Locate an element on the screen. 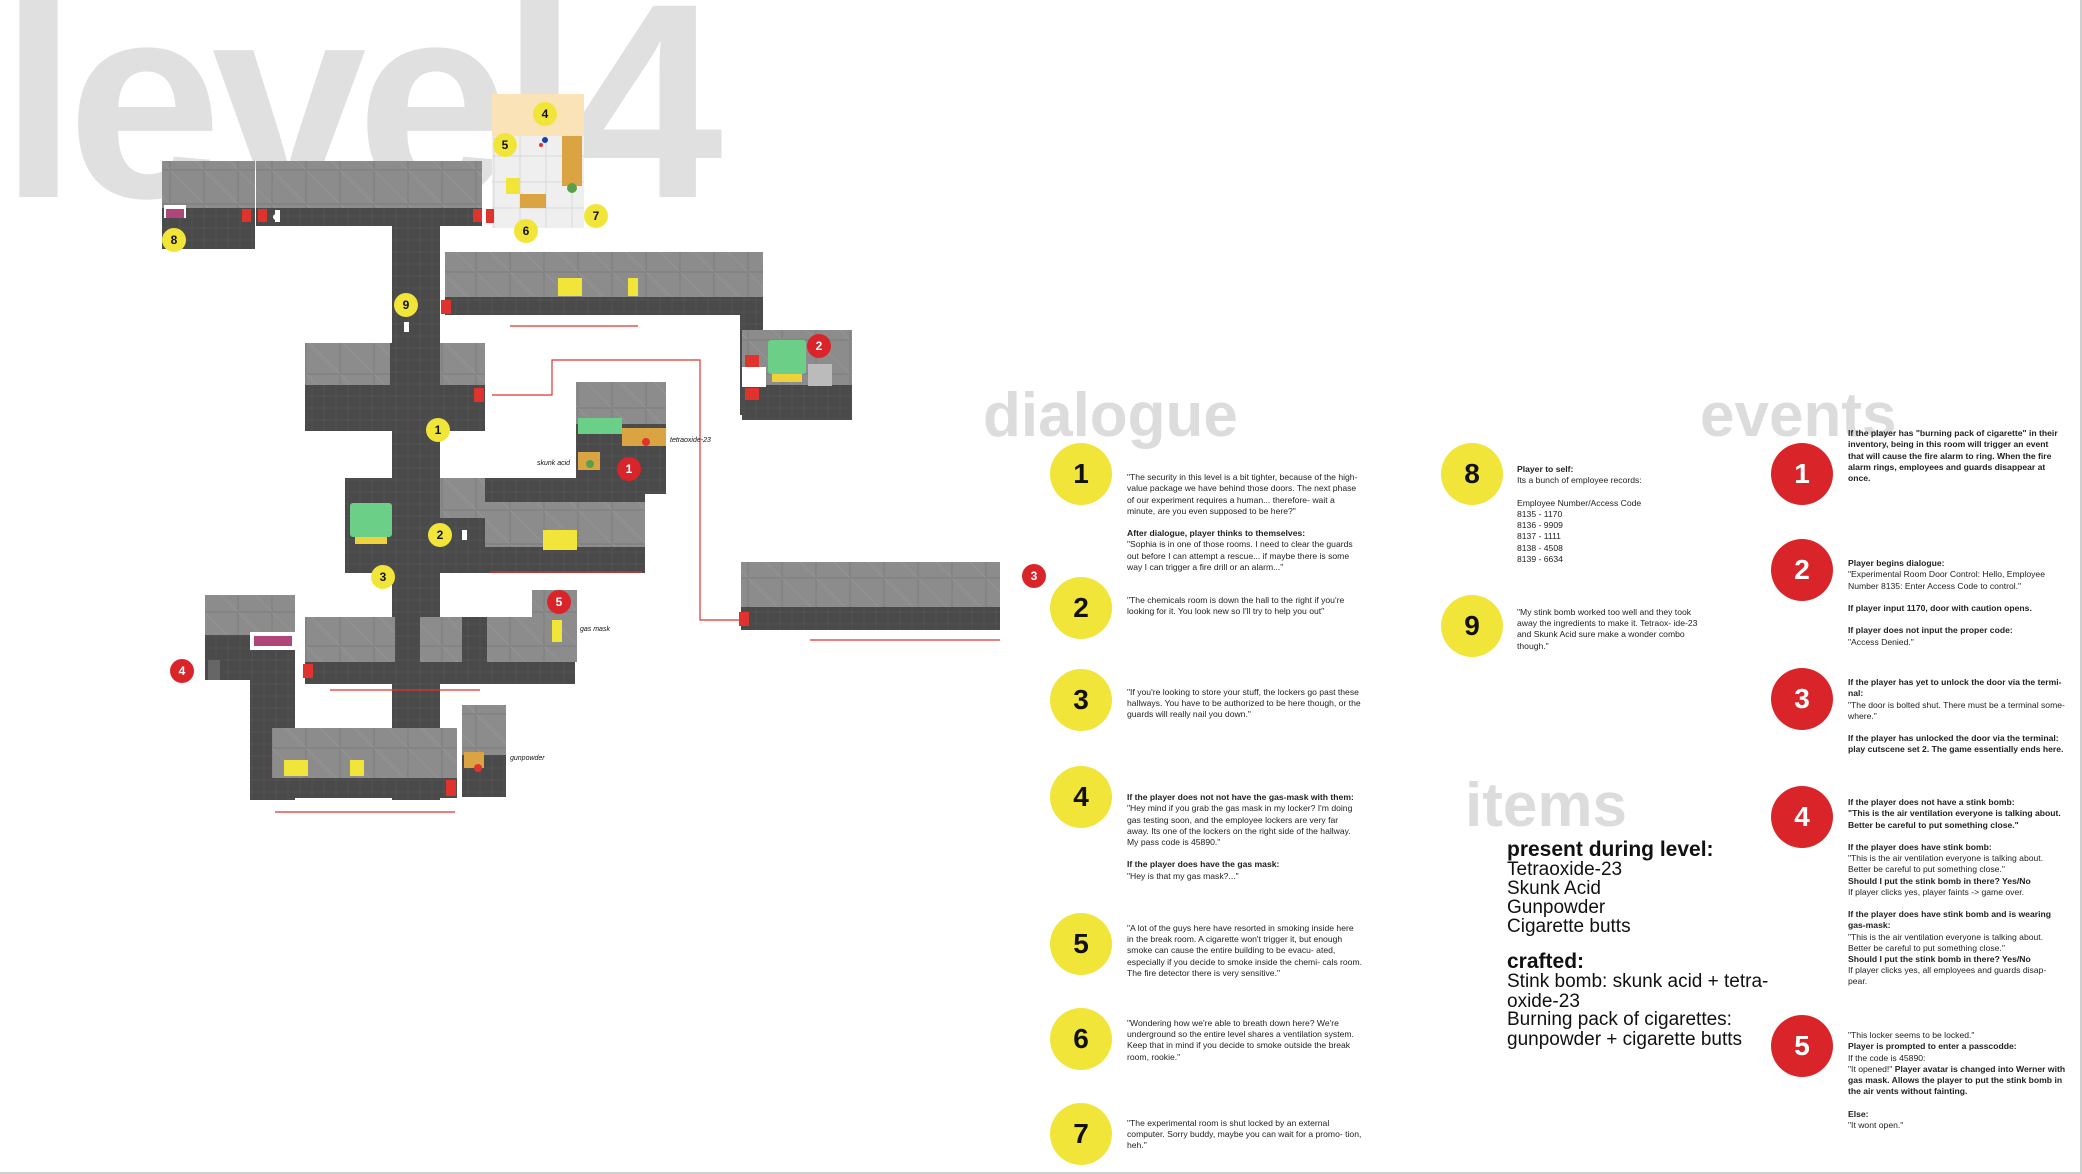  dialogue-6-marker: 6 is located at coordinates (1081, 1039).